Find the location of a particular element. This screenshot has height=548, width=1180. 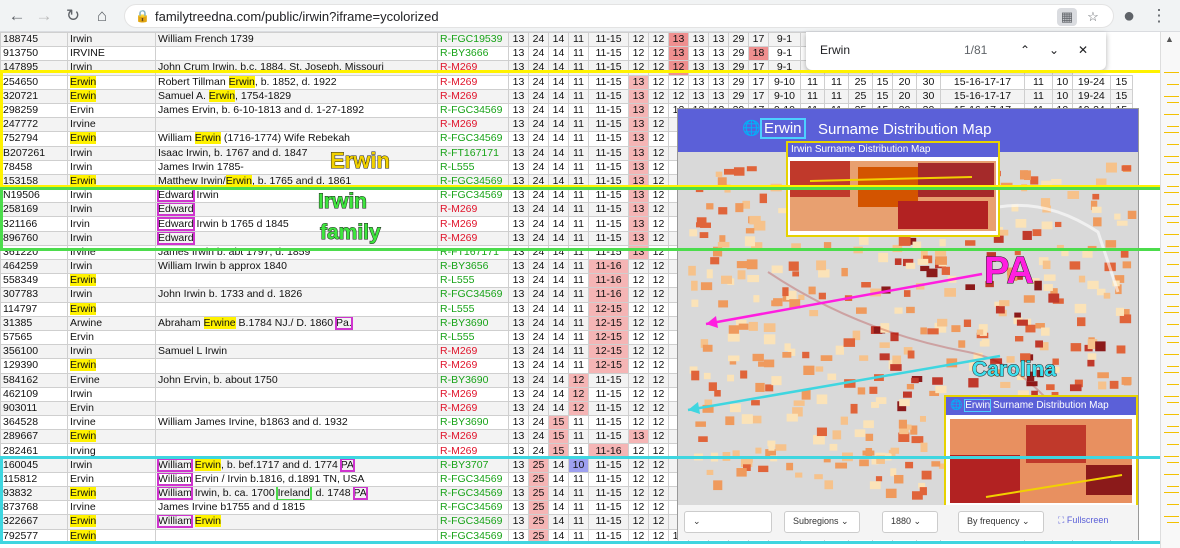

find-prev-icon: ⌃ is located at coordinates (1025, 50).